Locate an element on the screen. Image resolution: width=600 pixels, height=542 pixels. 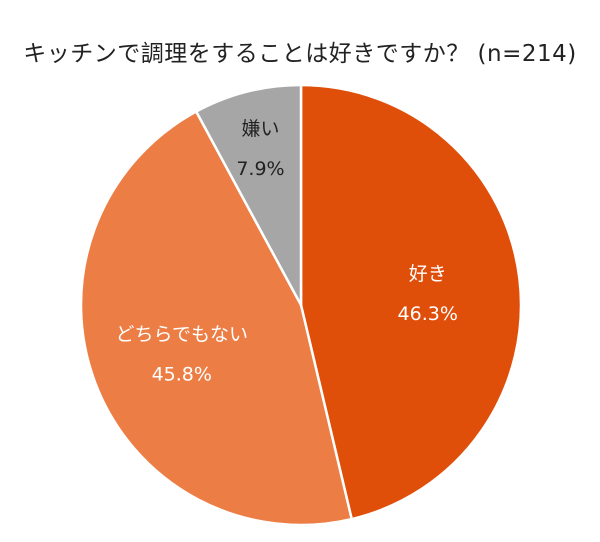
slice-value-label: 46.3% is located at coordinates (428, 314).